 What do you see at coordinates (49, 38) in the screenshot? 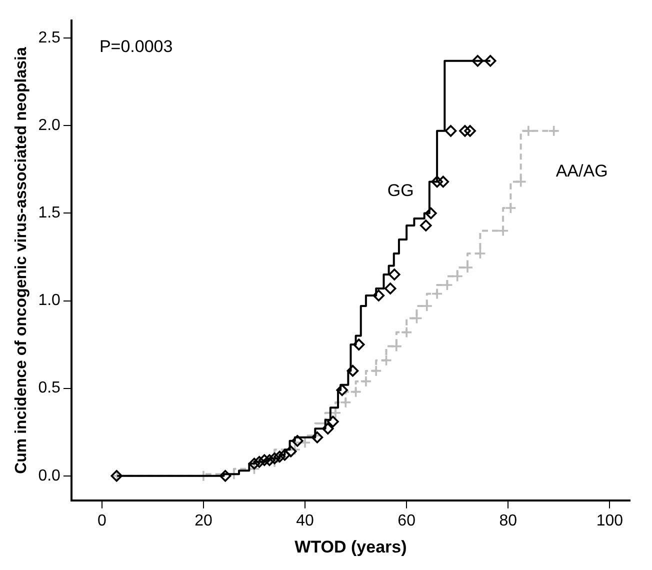
I see `y-tick-label: 2.5` at bounding box center [49, 38].